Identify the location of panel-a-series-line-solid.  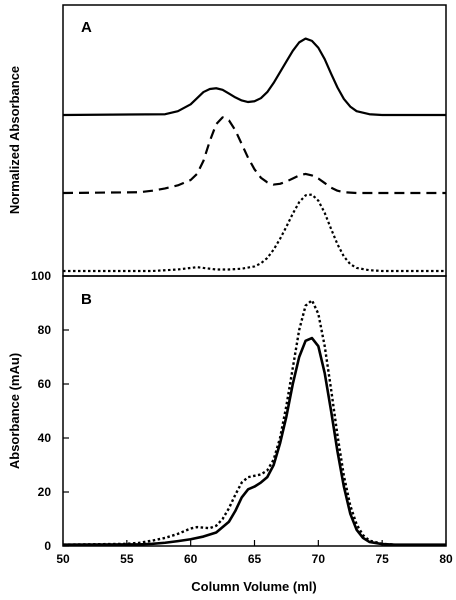
(254, 77).